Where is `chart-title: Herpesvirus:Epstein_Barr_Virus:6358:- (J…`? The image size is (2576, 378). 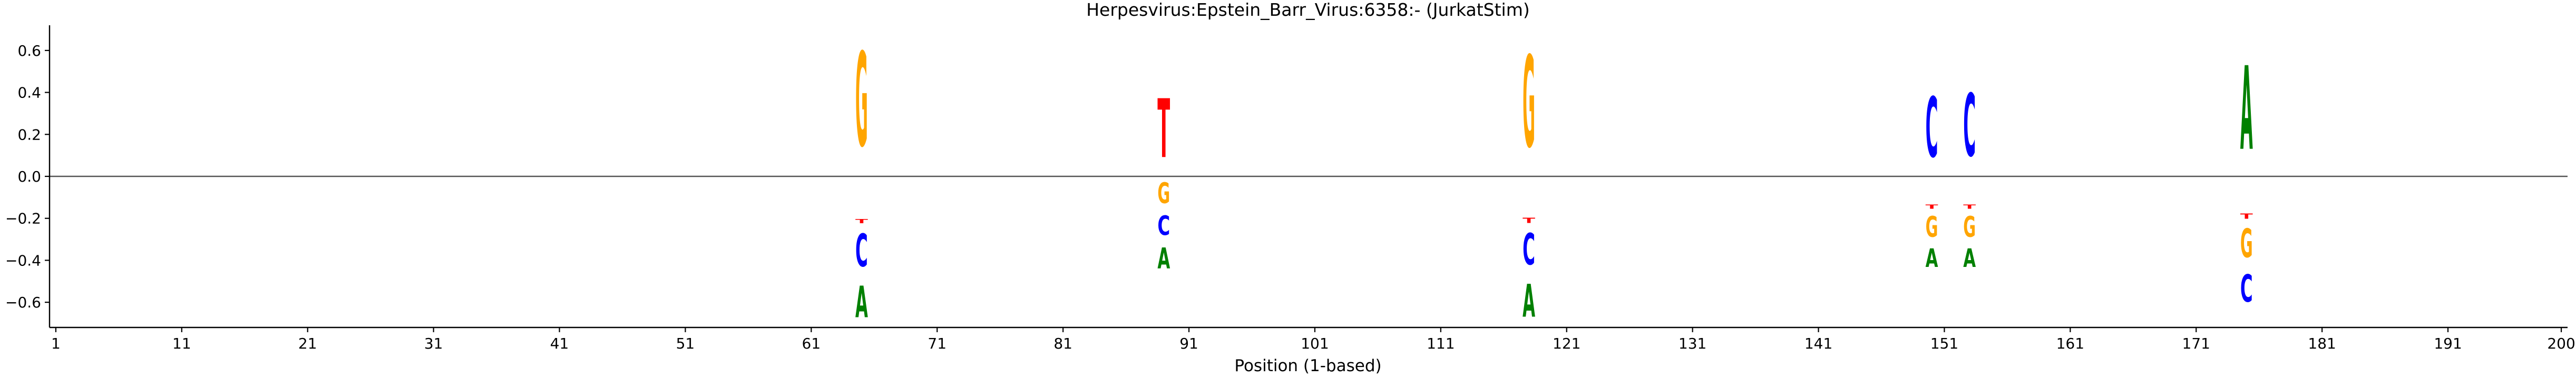
chart-title: Herpesvirus:Epstein_Barr_Virus:6358:- (J… is located at coordinates (1308, 10).